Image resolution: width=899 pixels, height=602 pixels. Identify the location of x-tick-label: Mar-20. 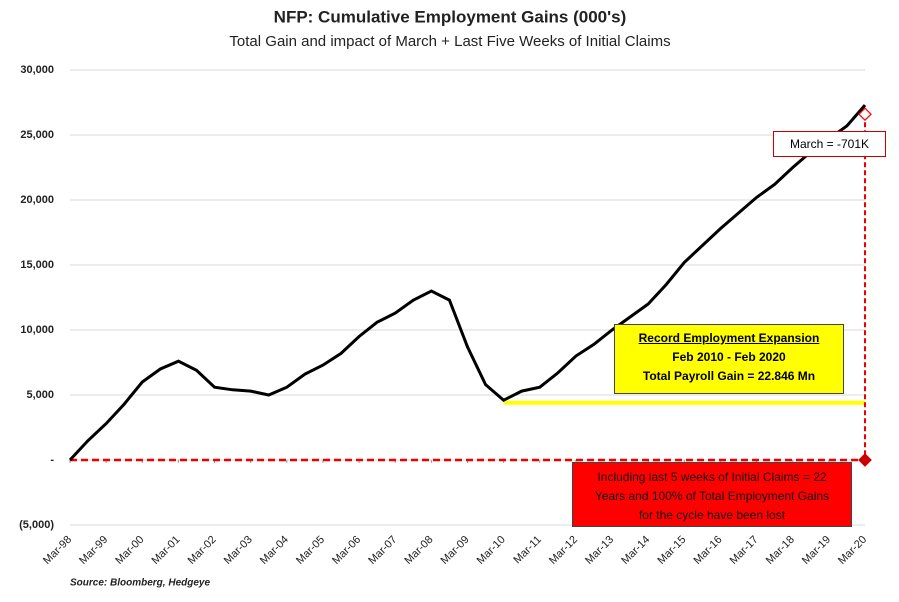
(852, 550).